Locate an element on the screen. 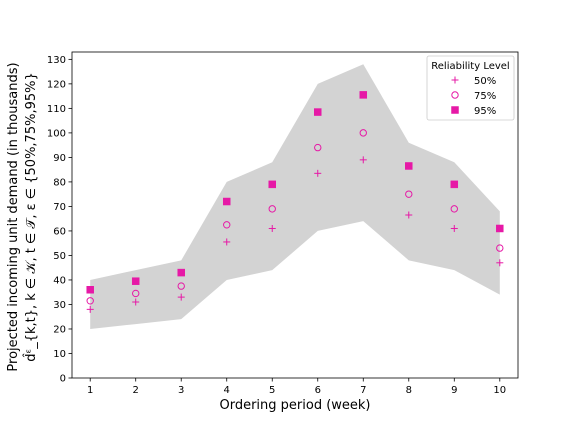  y-tick-label: 130 is located at coordinates (56, 60).